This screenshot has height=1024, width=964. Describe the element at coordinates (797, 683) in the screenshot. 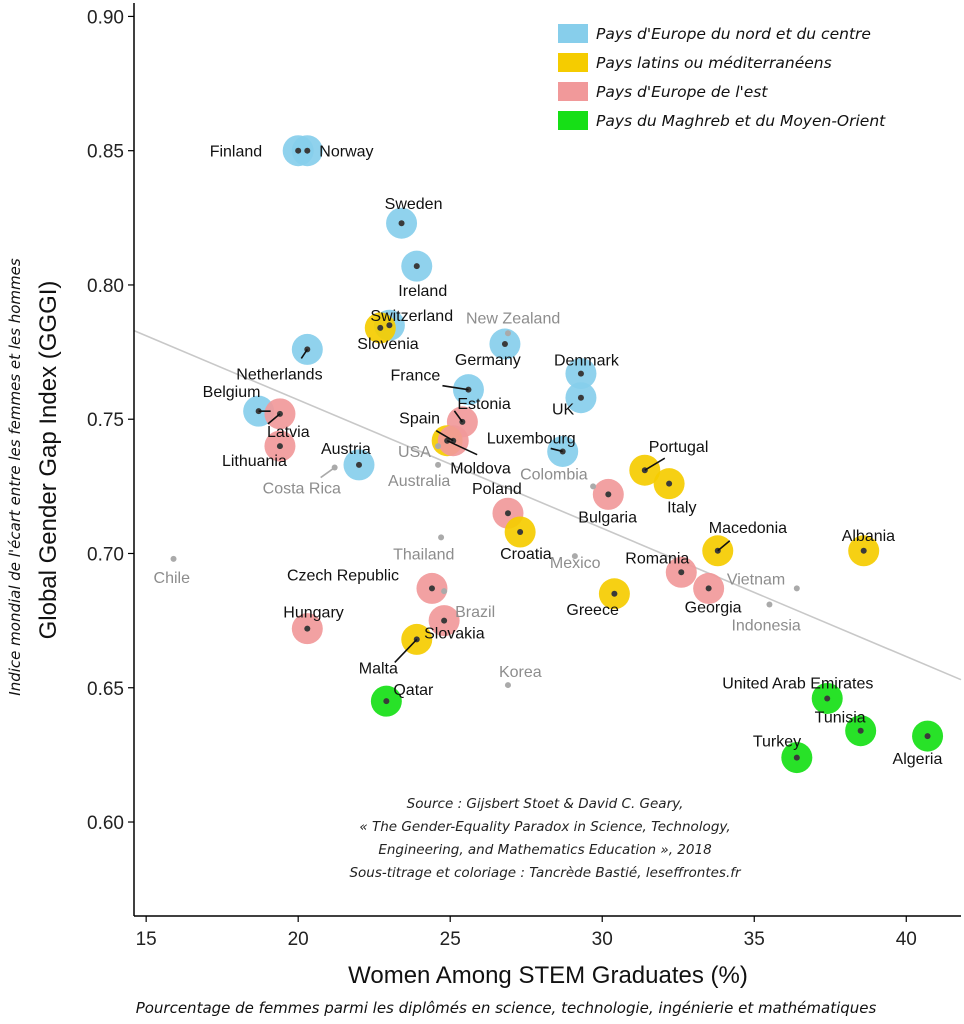

I see `label-united-arab-emirates: United Arab Emirates` at that location.